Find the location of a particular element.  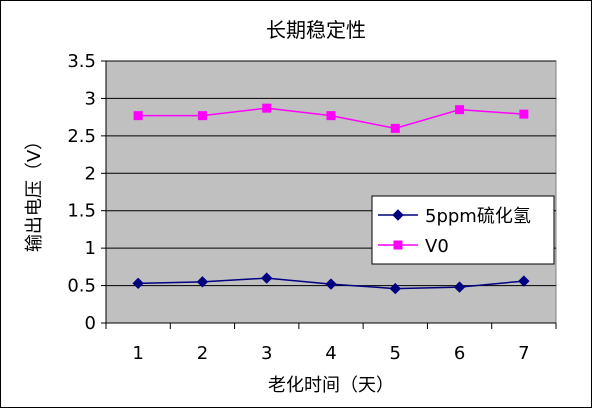

x-tick-label: 7 is located at coordinates (523, 353).